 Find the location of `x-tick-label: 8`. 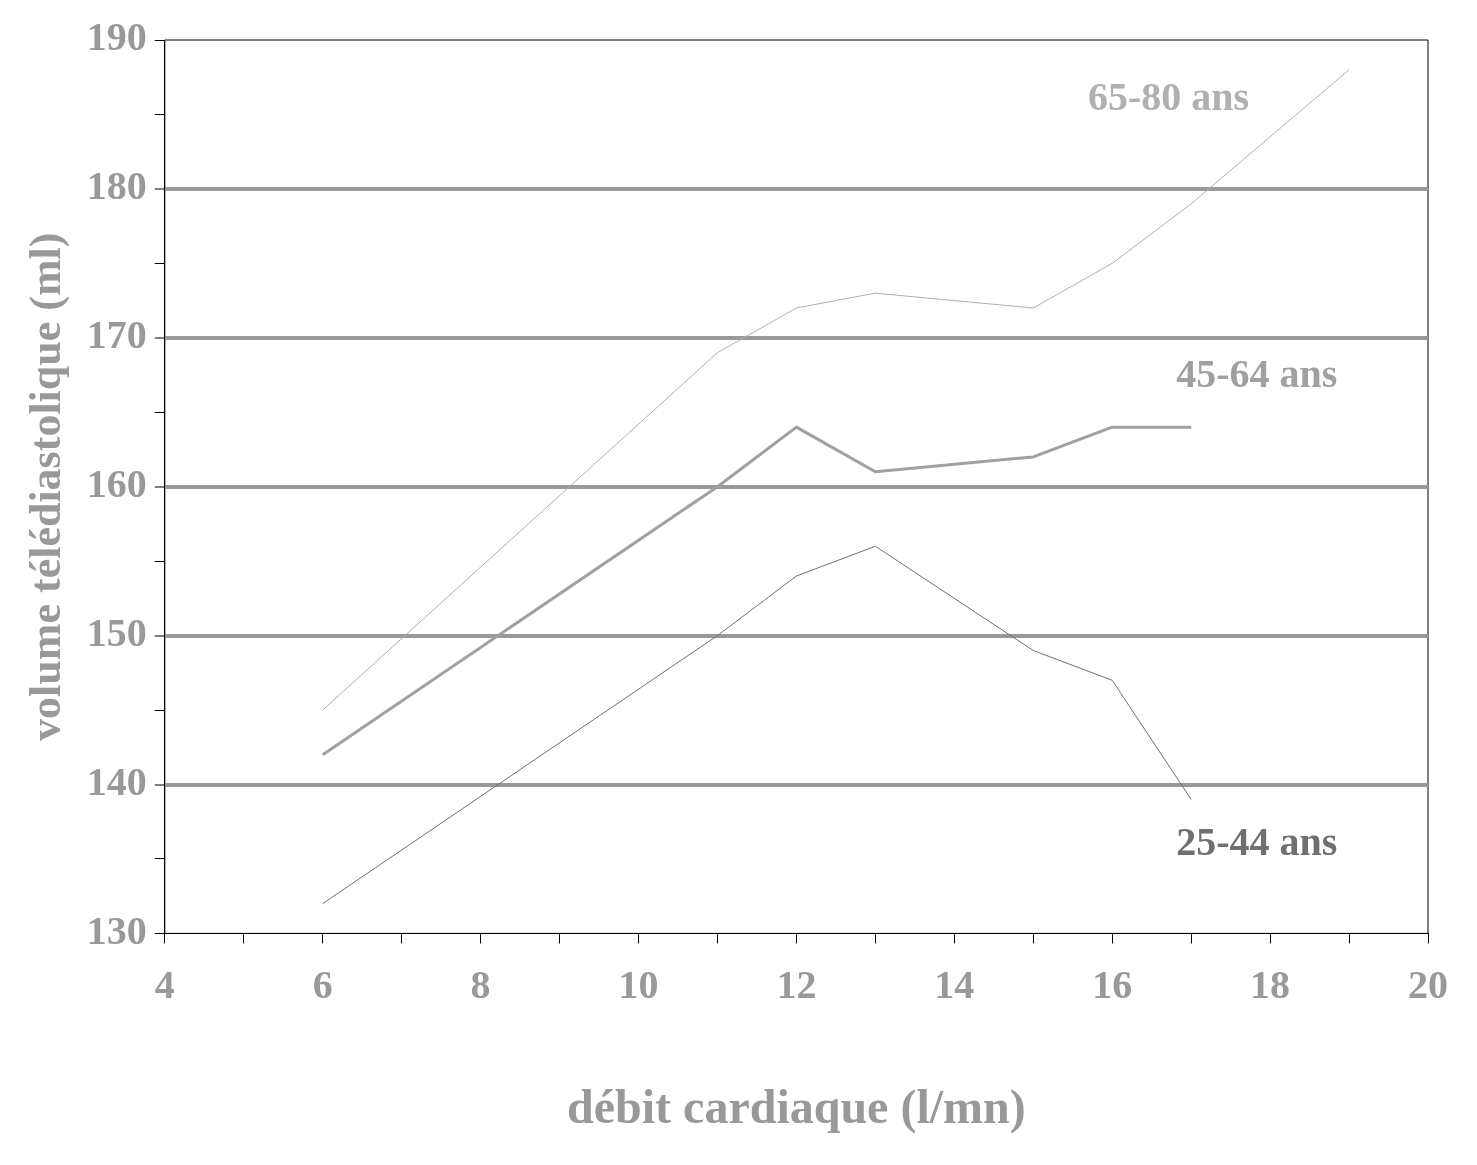

x-tick-label: 8 is located at coordinates (480, 984).